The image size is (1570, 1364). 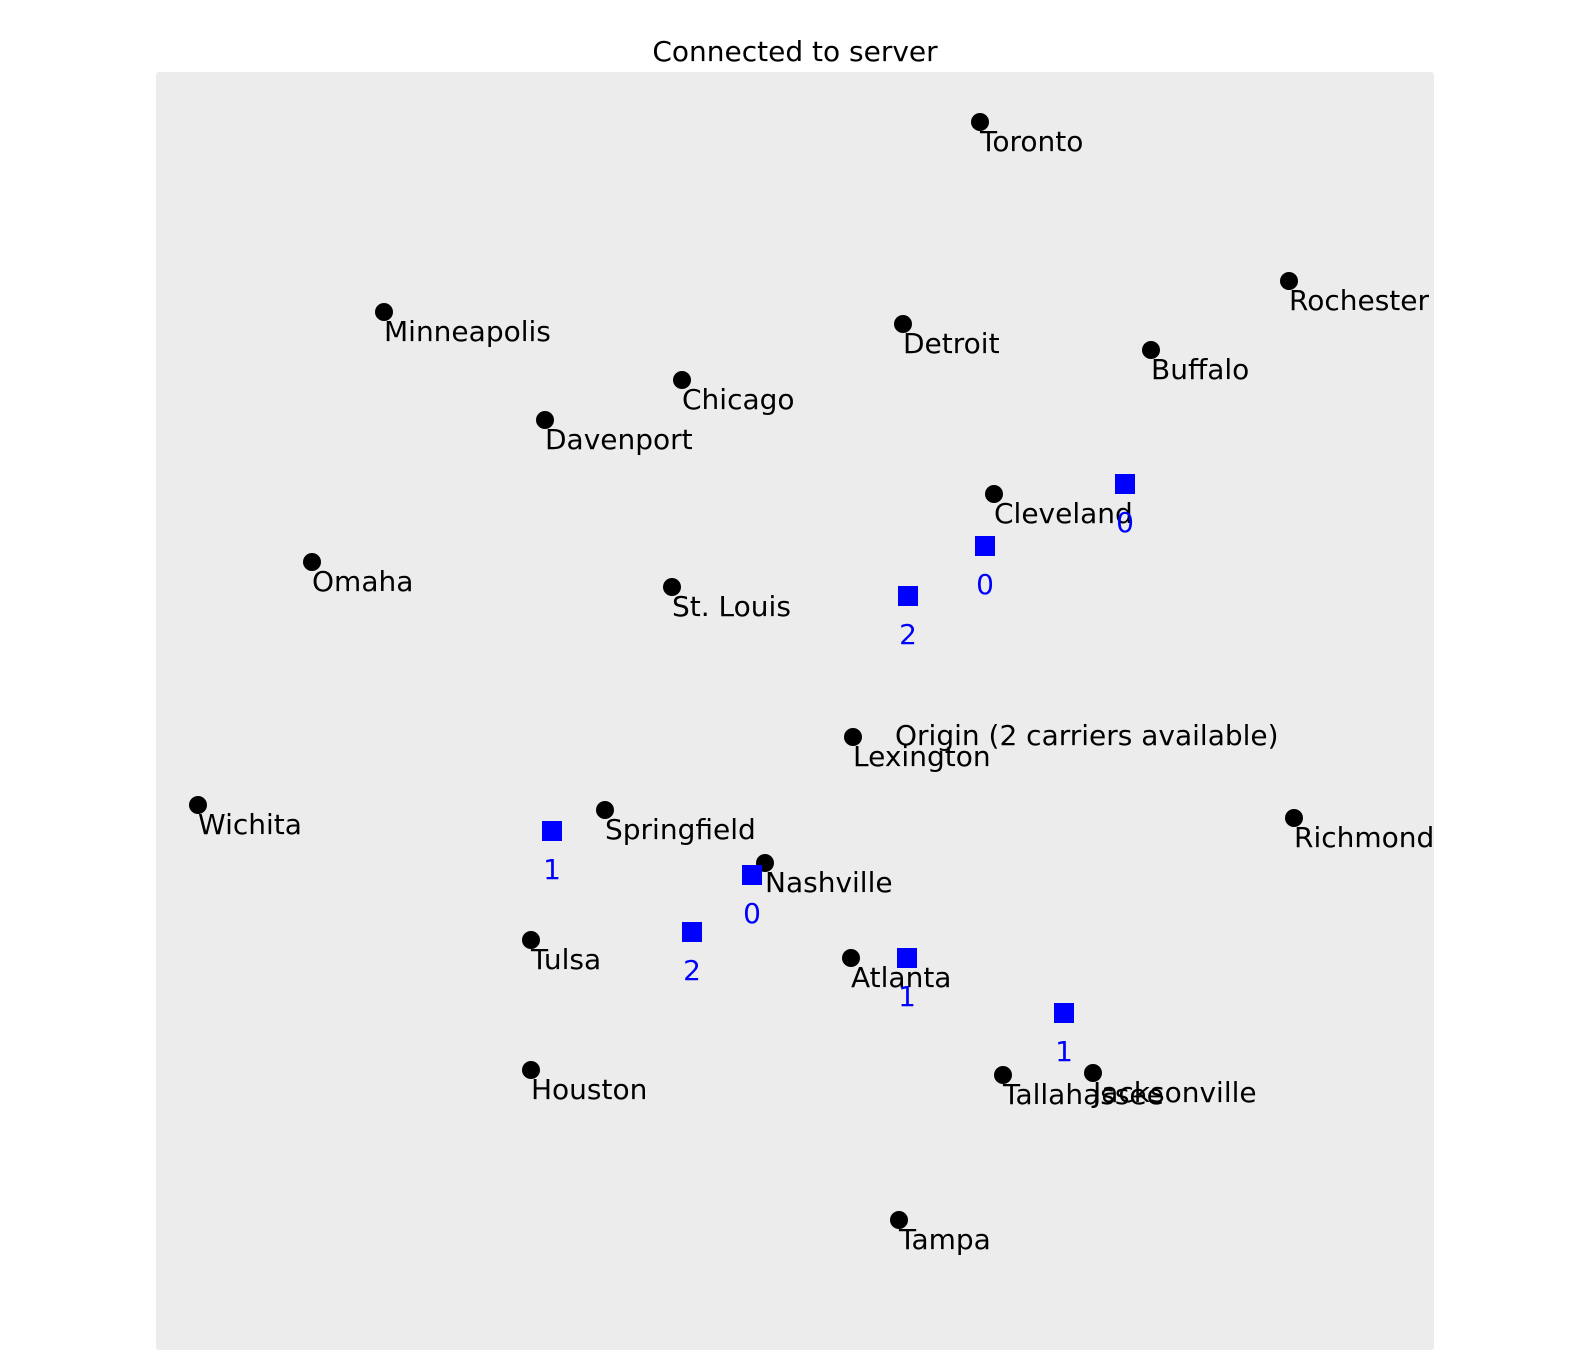 What do you see at coordinates (1200, 369) in the screenshot?
I see `city-label: Buffalo` at bounding box center [1200, 369].